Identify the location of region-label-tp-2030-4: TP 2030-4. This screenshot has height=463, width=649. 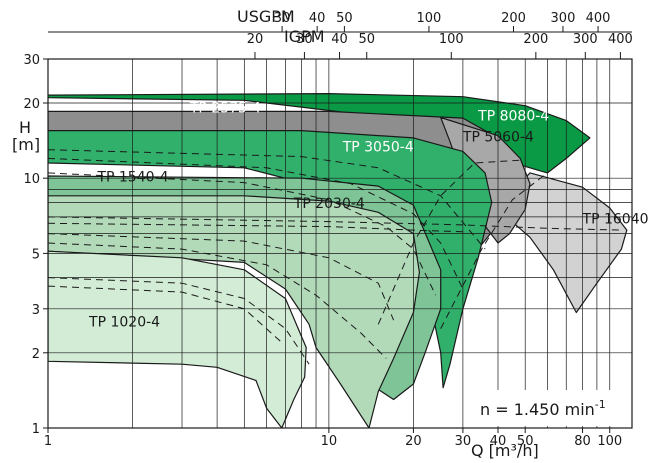
(329, 204).